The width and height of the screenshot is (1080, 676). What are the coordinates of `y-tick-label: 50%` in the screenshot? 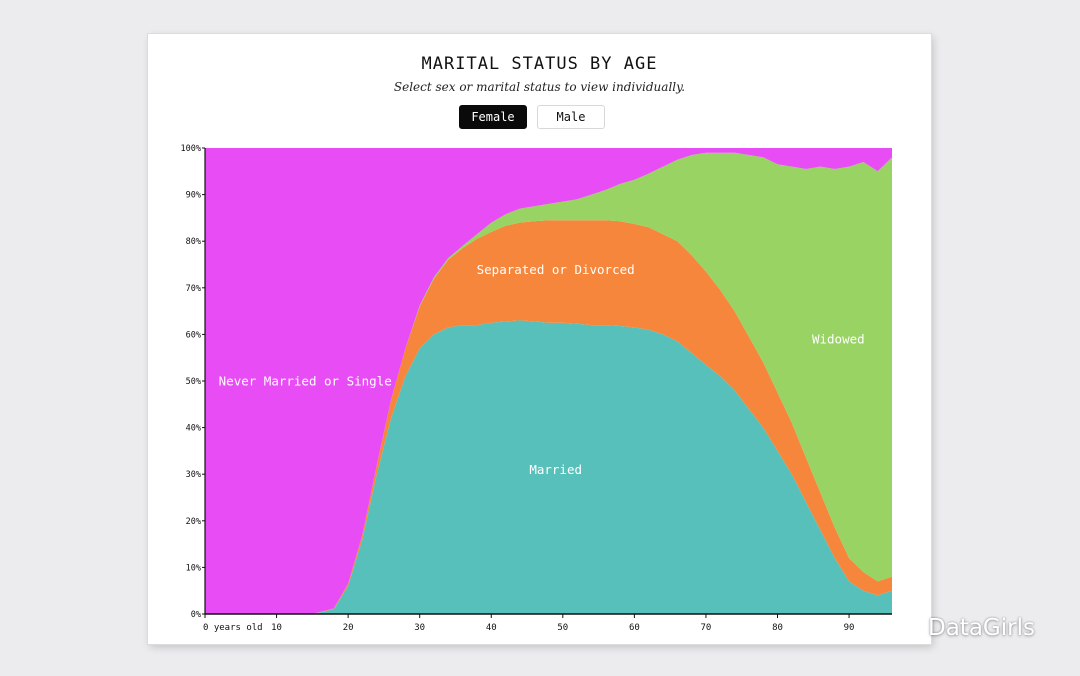 It's located at (193, 382).